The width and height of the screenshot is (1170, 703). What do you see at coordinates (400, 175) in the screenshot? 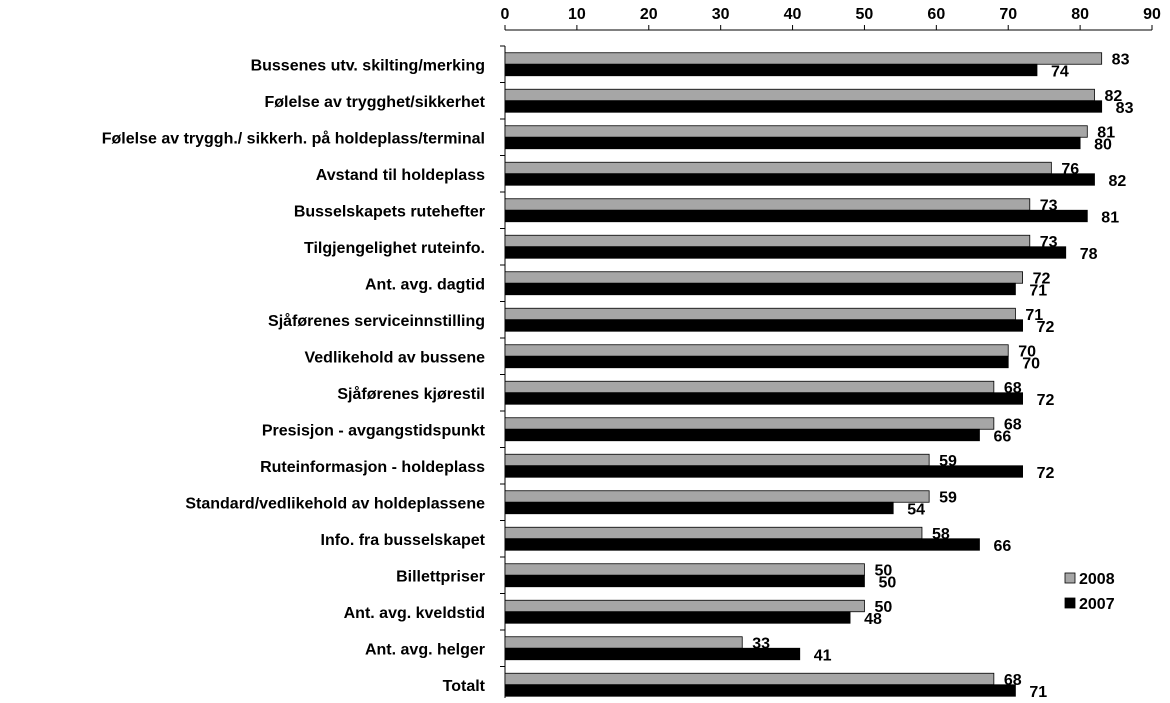
I see `y-tick-label: Avstand til holdeplass` at bounding box center [400, 175].